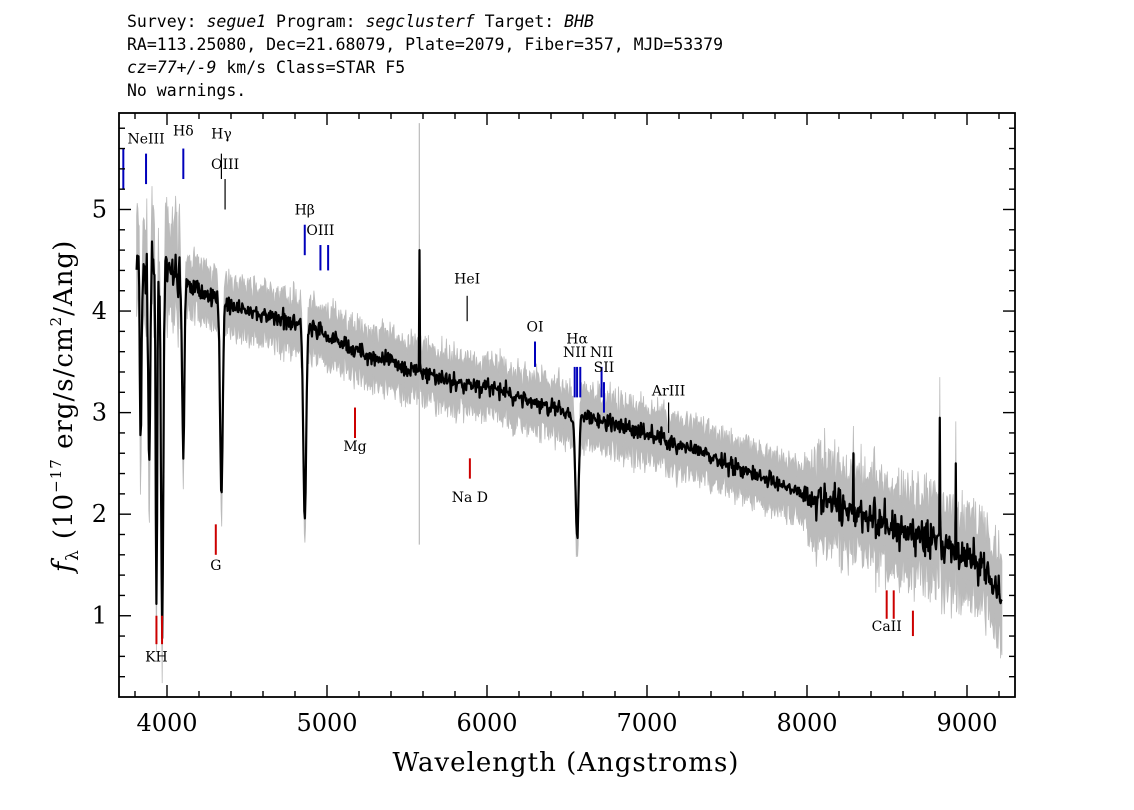 Image resolution: width=1134 pixels, height=810 pixels. What do you see at coordinates (73, 555) in the screenshot?
I see `y-axis-title-sub: λ` at bounding box center [73, 555].